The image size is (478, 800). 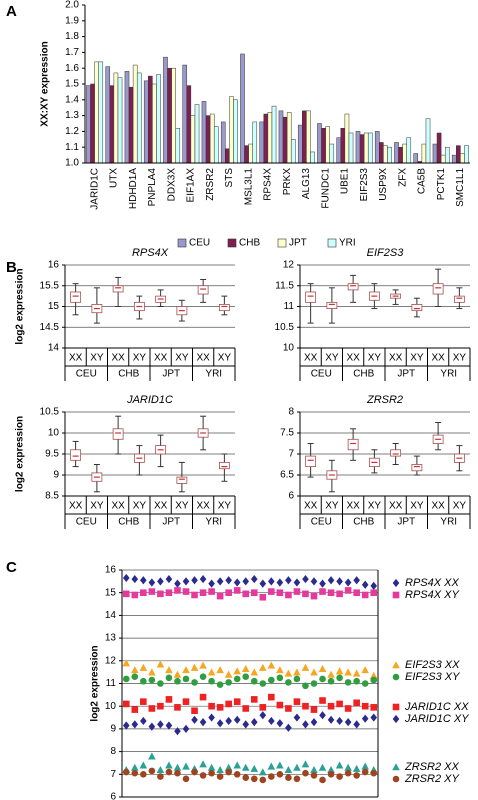 I want to click on y-tick-label: 6.5, so click(x=287, y=475).